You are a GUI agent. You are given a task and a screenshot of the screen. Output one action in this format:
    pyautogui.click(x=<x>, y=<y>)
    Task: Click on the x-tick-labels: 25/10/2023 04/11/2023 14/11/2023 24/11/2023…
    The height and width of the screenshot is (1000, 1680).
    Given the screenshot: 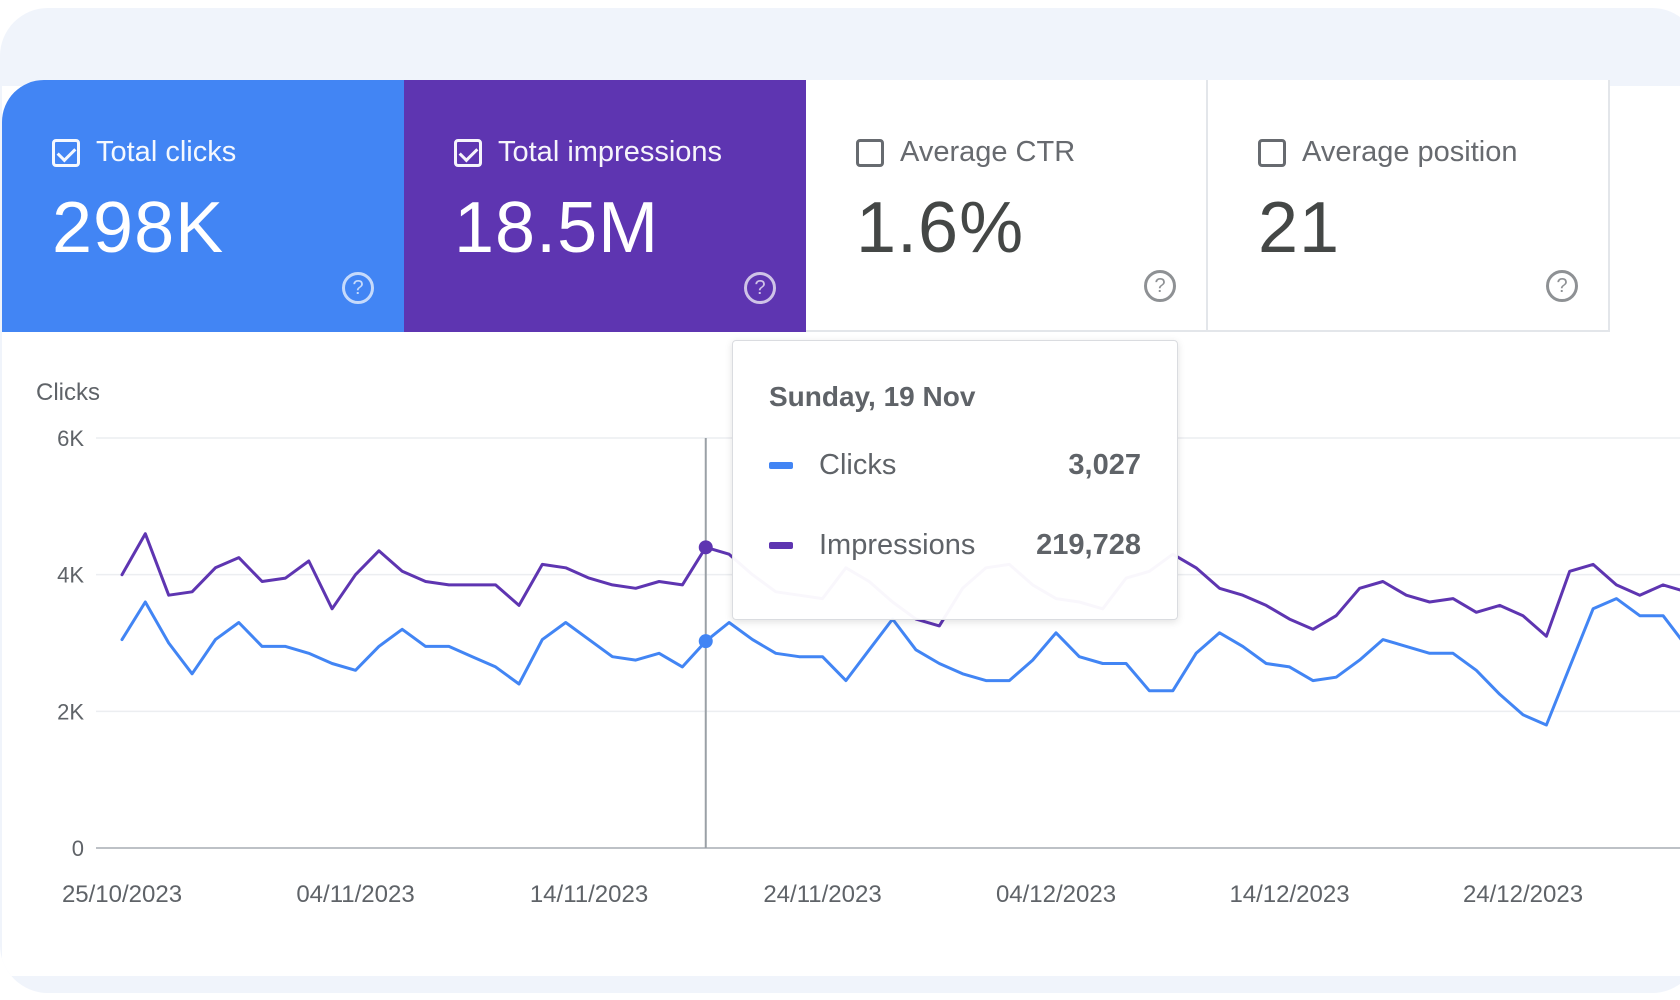 What is the action you would take?
    pyautogui.click(x=822, y=894)
    